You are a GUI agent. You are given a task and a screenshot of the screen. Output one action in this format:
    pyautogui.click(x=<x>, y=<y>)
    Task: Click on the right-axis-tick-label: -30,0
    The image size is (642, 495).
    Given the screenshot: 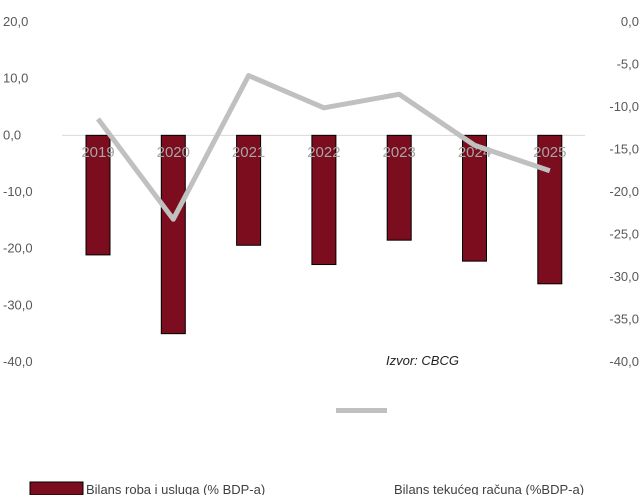 What is the action you would take?
    pyautogui.click(x=624, y=276)
    